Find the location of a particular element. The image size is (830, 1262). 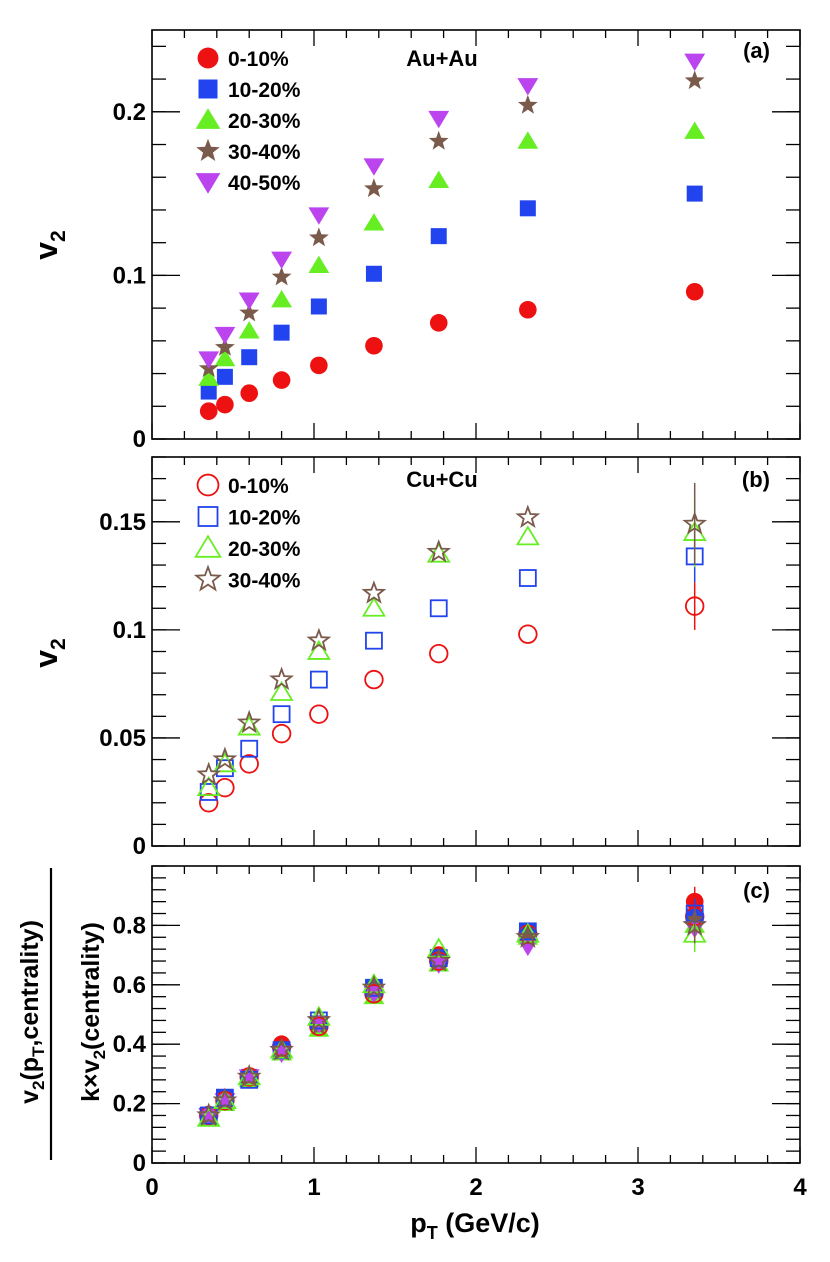

series-au-au-40-50- is located at coordinates (452, 1022).